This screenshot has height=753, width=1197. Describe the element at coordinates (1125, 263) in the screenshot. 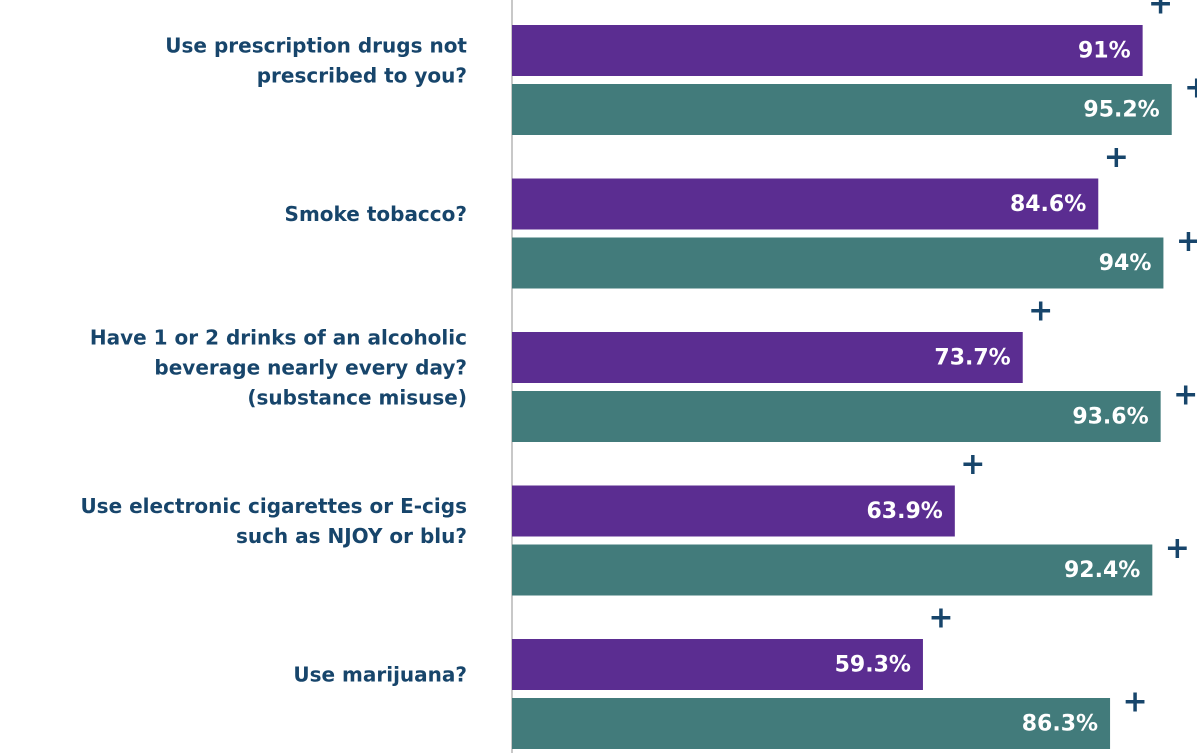

I see `value-label: 94%` at that location.